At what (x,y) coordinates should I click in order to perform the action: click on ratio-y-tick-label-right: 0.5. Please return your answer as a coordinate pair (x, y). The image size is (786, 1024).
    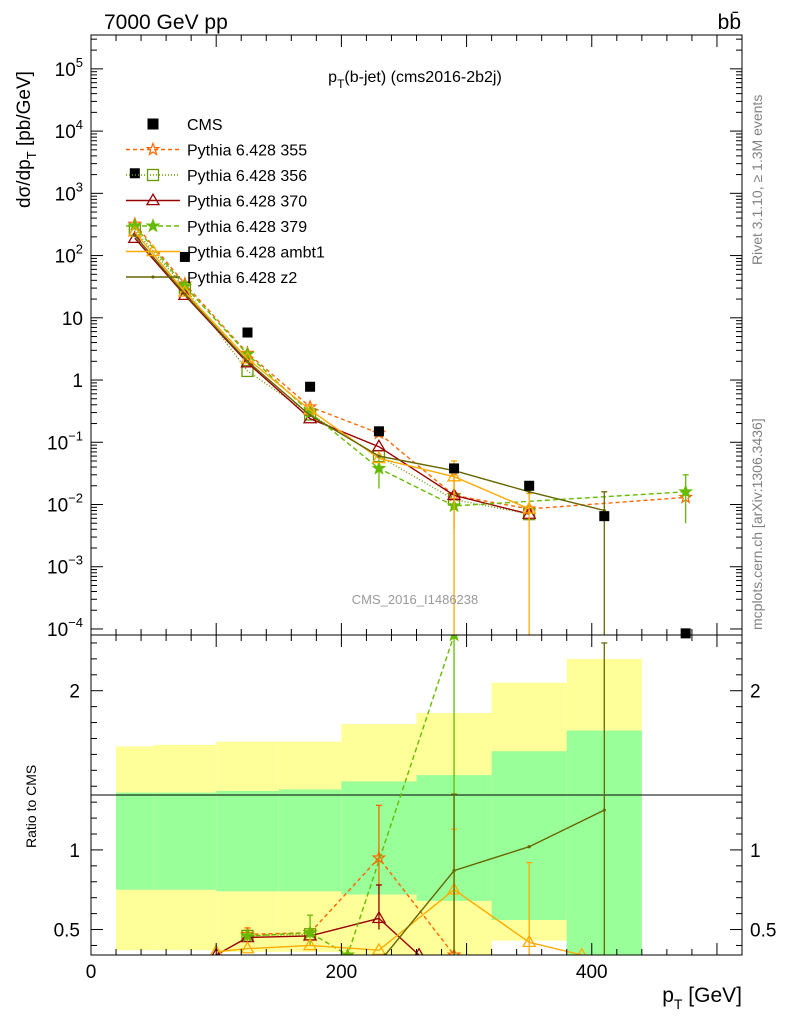
    Looking at the image, I should click on (763, 931).